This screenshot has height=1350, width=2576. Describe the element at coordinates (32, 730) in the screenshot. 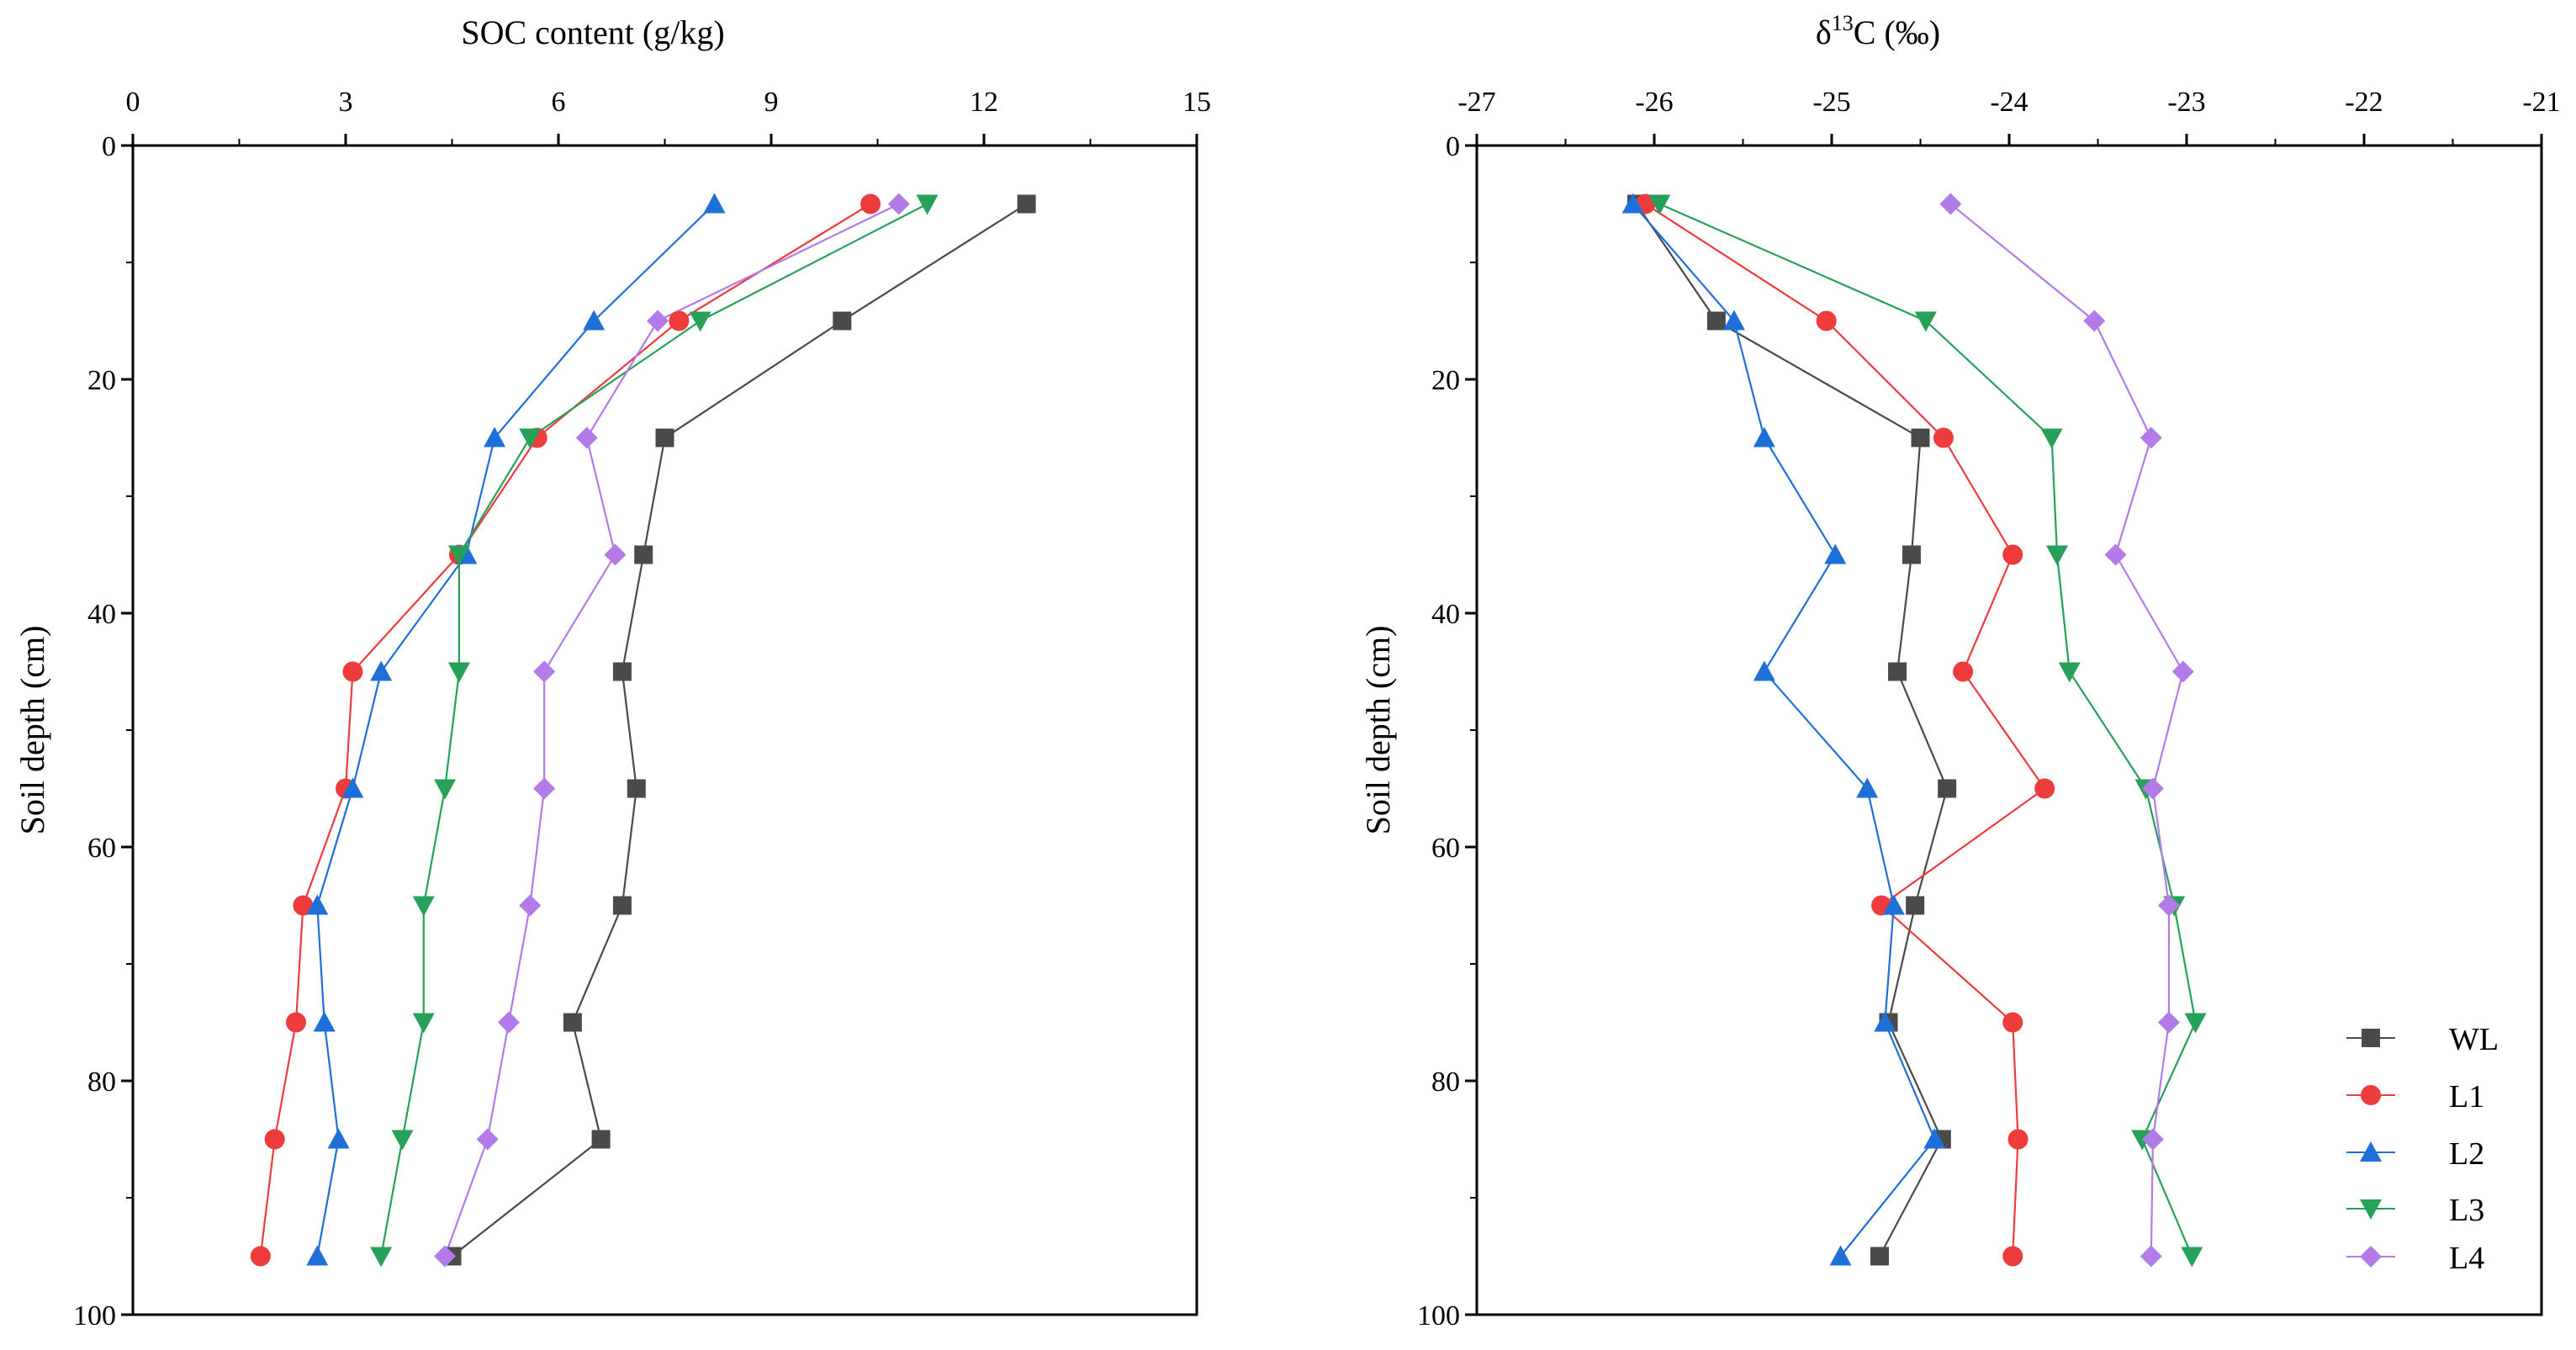

I see `soc-y-axis-title: Soil depth (cm)` at that location.